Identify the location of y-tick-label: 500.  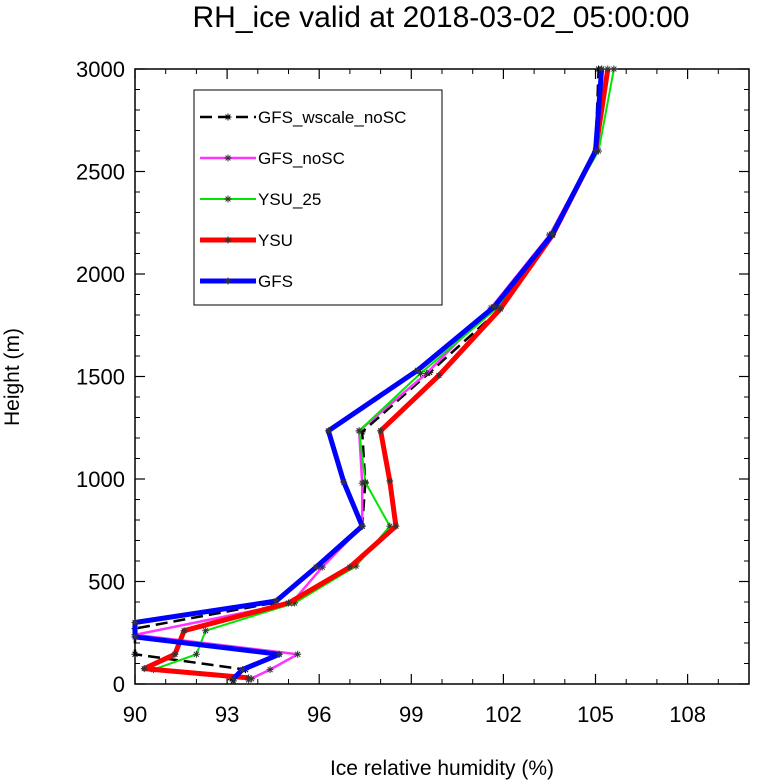
(106, 582).